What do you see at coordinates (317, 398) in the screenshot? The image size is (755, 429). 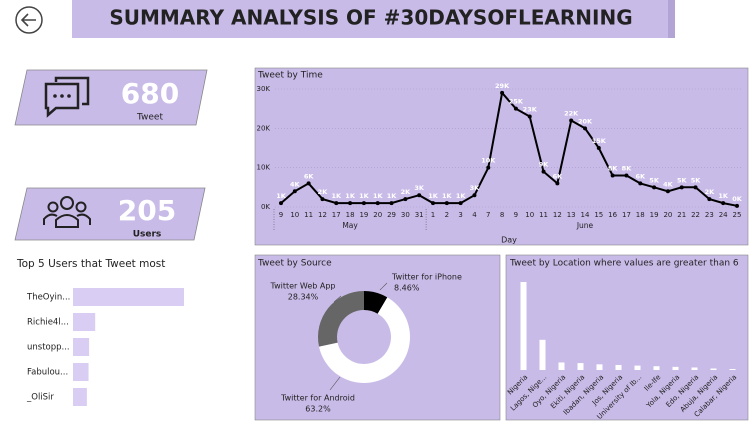 I see `slice-label: Twitter for Android` at bounding box center [317, 398].